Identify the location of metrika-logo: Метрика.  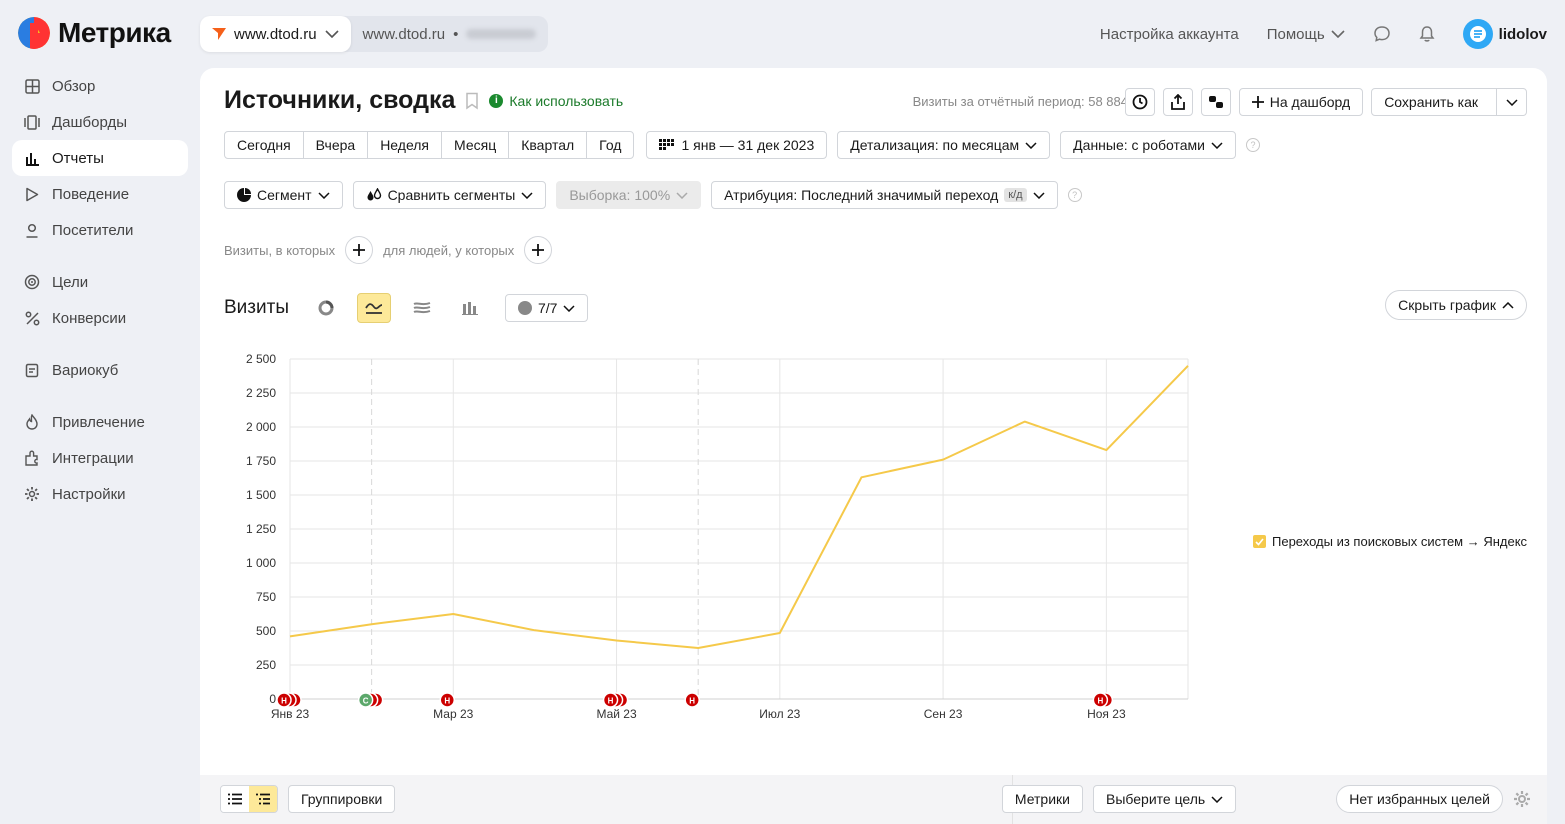
(94, 33).